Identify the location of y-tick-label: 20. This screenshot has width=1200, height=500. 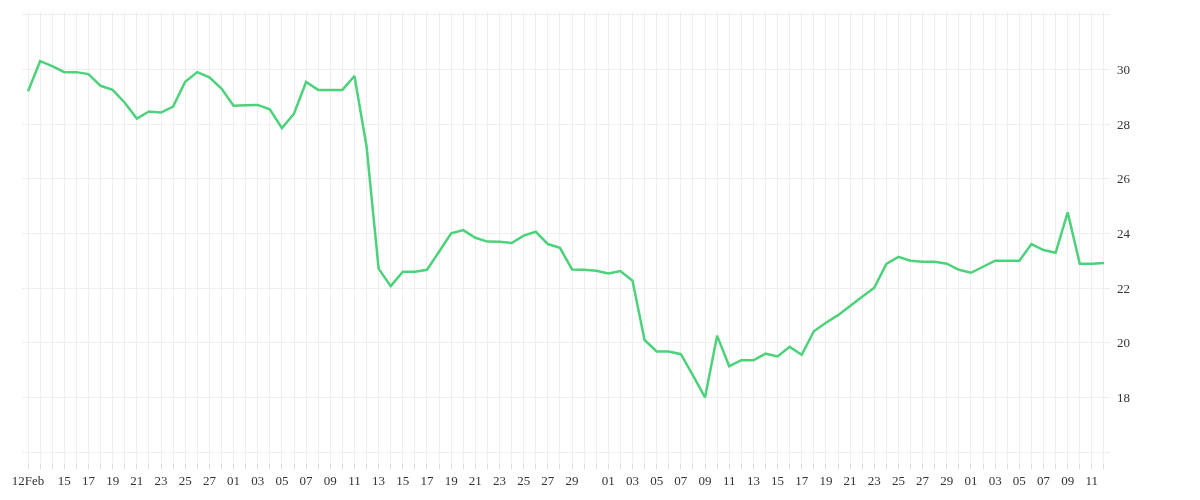
(1123, 343).